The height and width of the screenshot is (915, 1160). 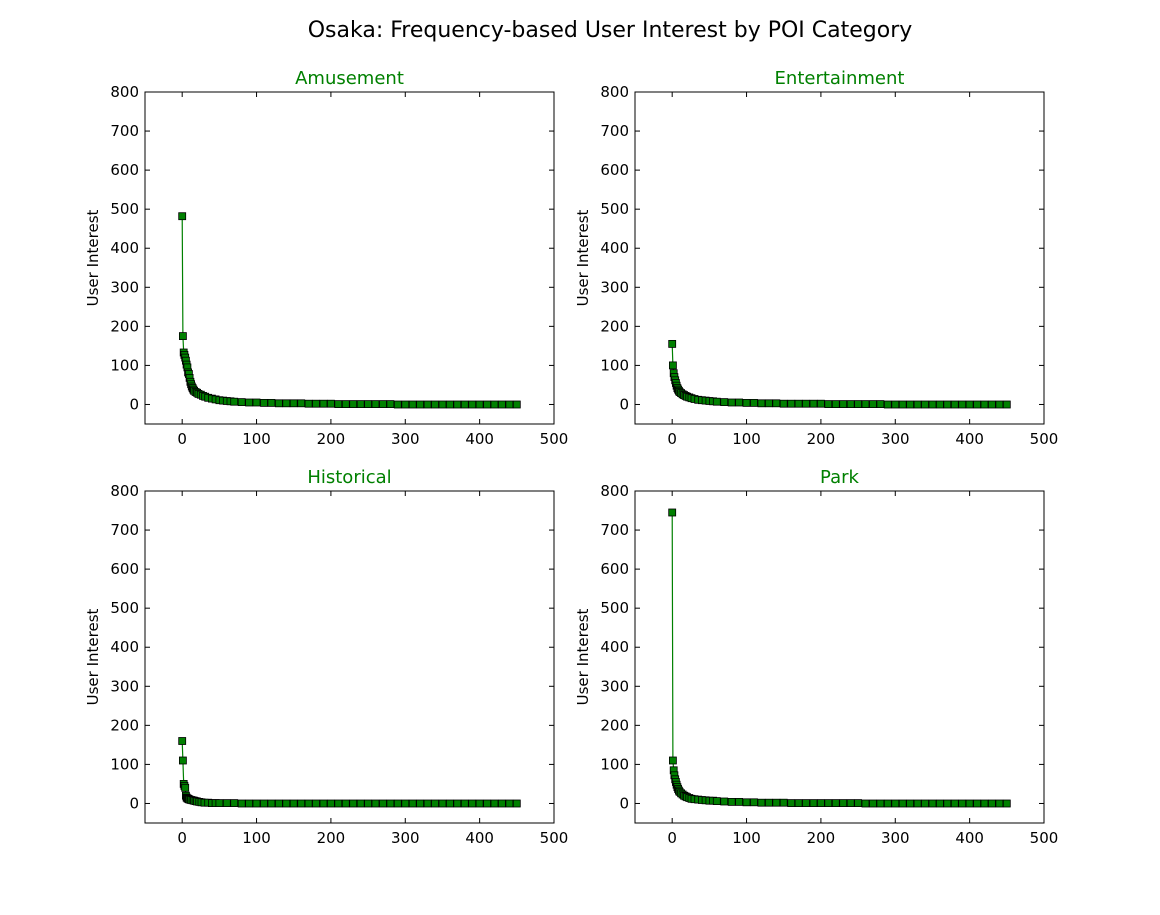 I want to click on axes-frame, so click(x=349, y=657).